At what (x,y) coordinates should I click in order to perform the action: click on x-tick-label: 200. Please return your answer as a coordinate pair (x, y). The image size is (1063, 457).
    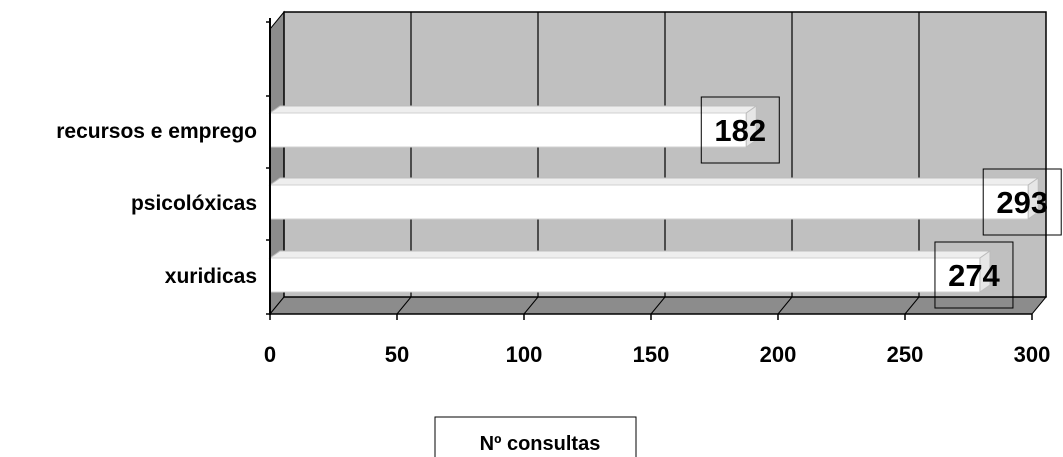
    Looking at the image, I should click on (778, 354).